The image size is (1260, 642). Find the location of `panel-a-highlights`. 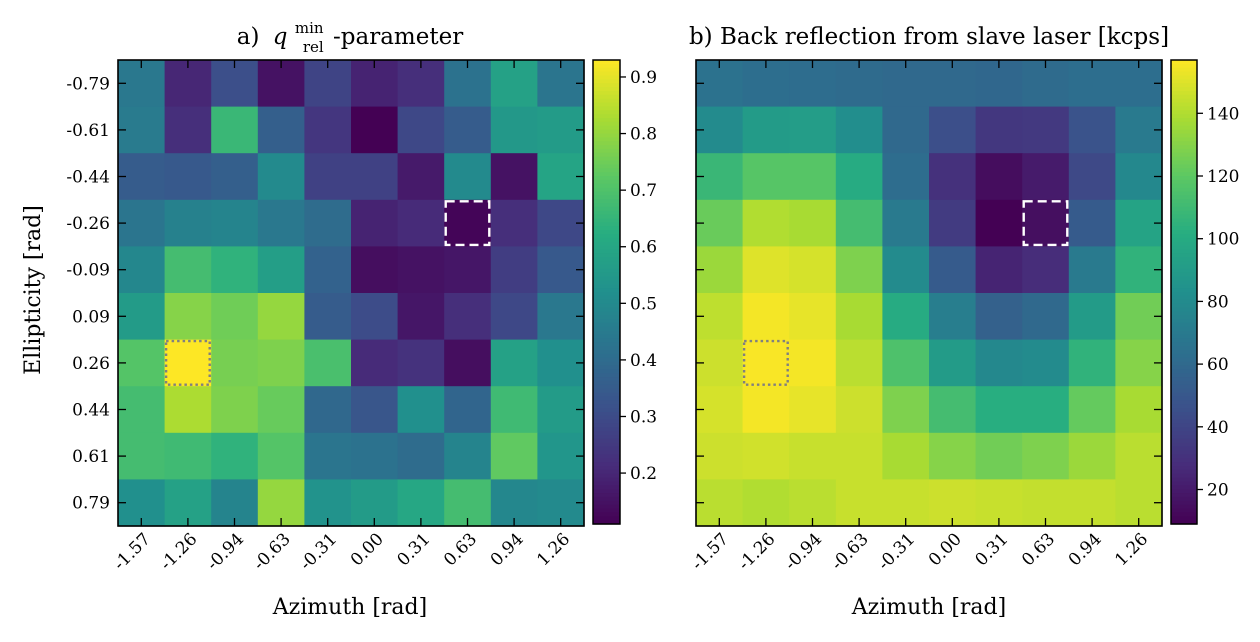

panel-a-highlights is located at coordinates (327, 293).